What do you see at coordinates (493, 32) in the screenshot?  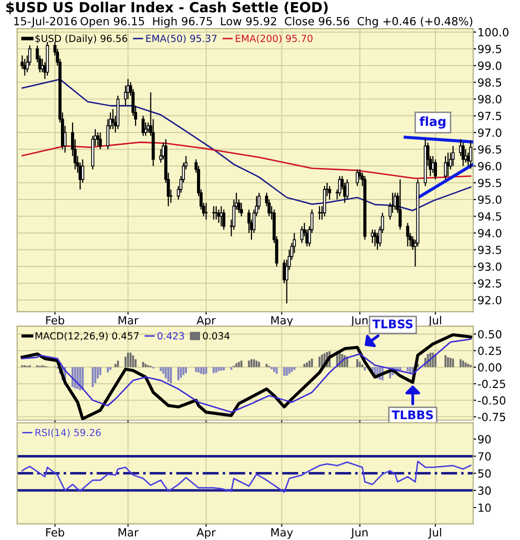 I see `y-tick-label: 100.0` at bounding box center [493, 32].